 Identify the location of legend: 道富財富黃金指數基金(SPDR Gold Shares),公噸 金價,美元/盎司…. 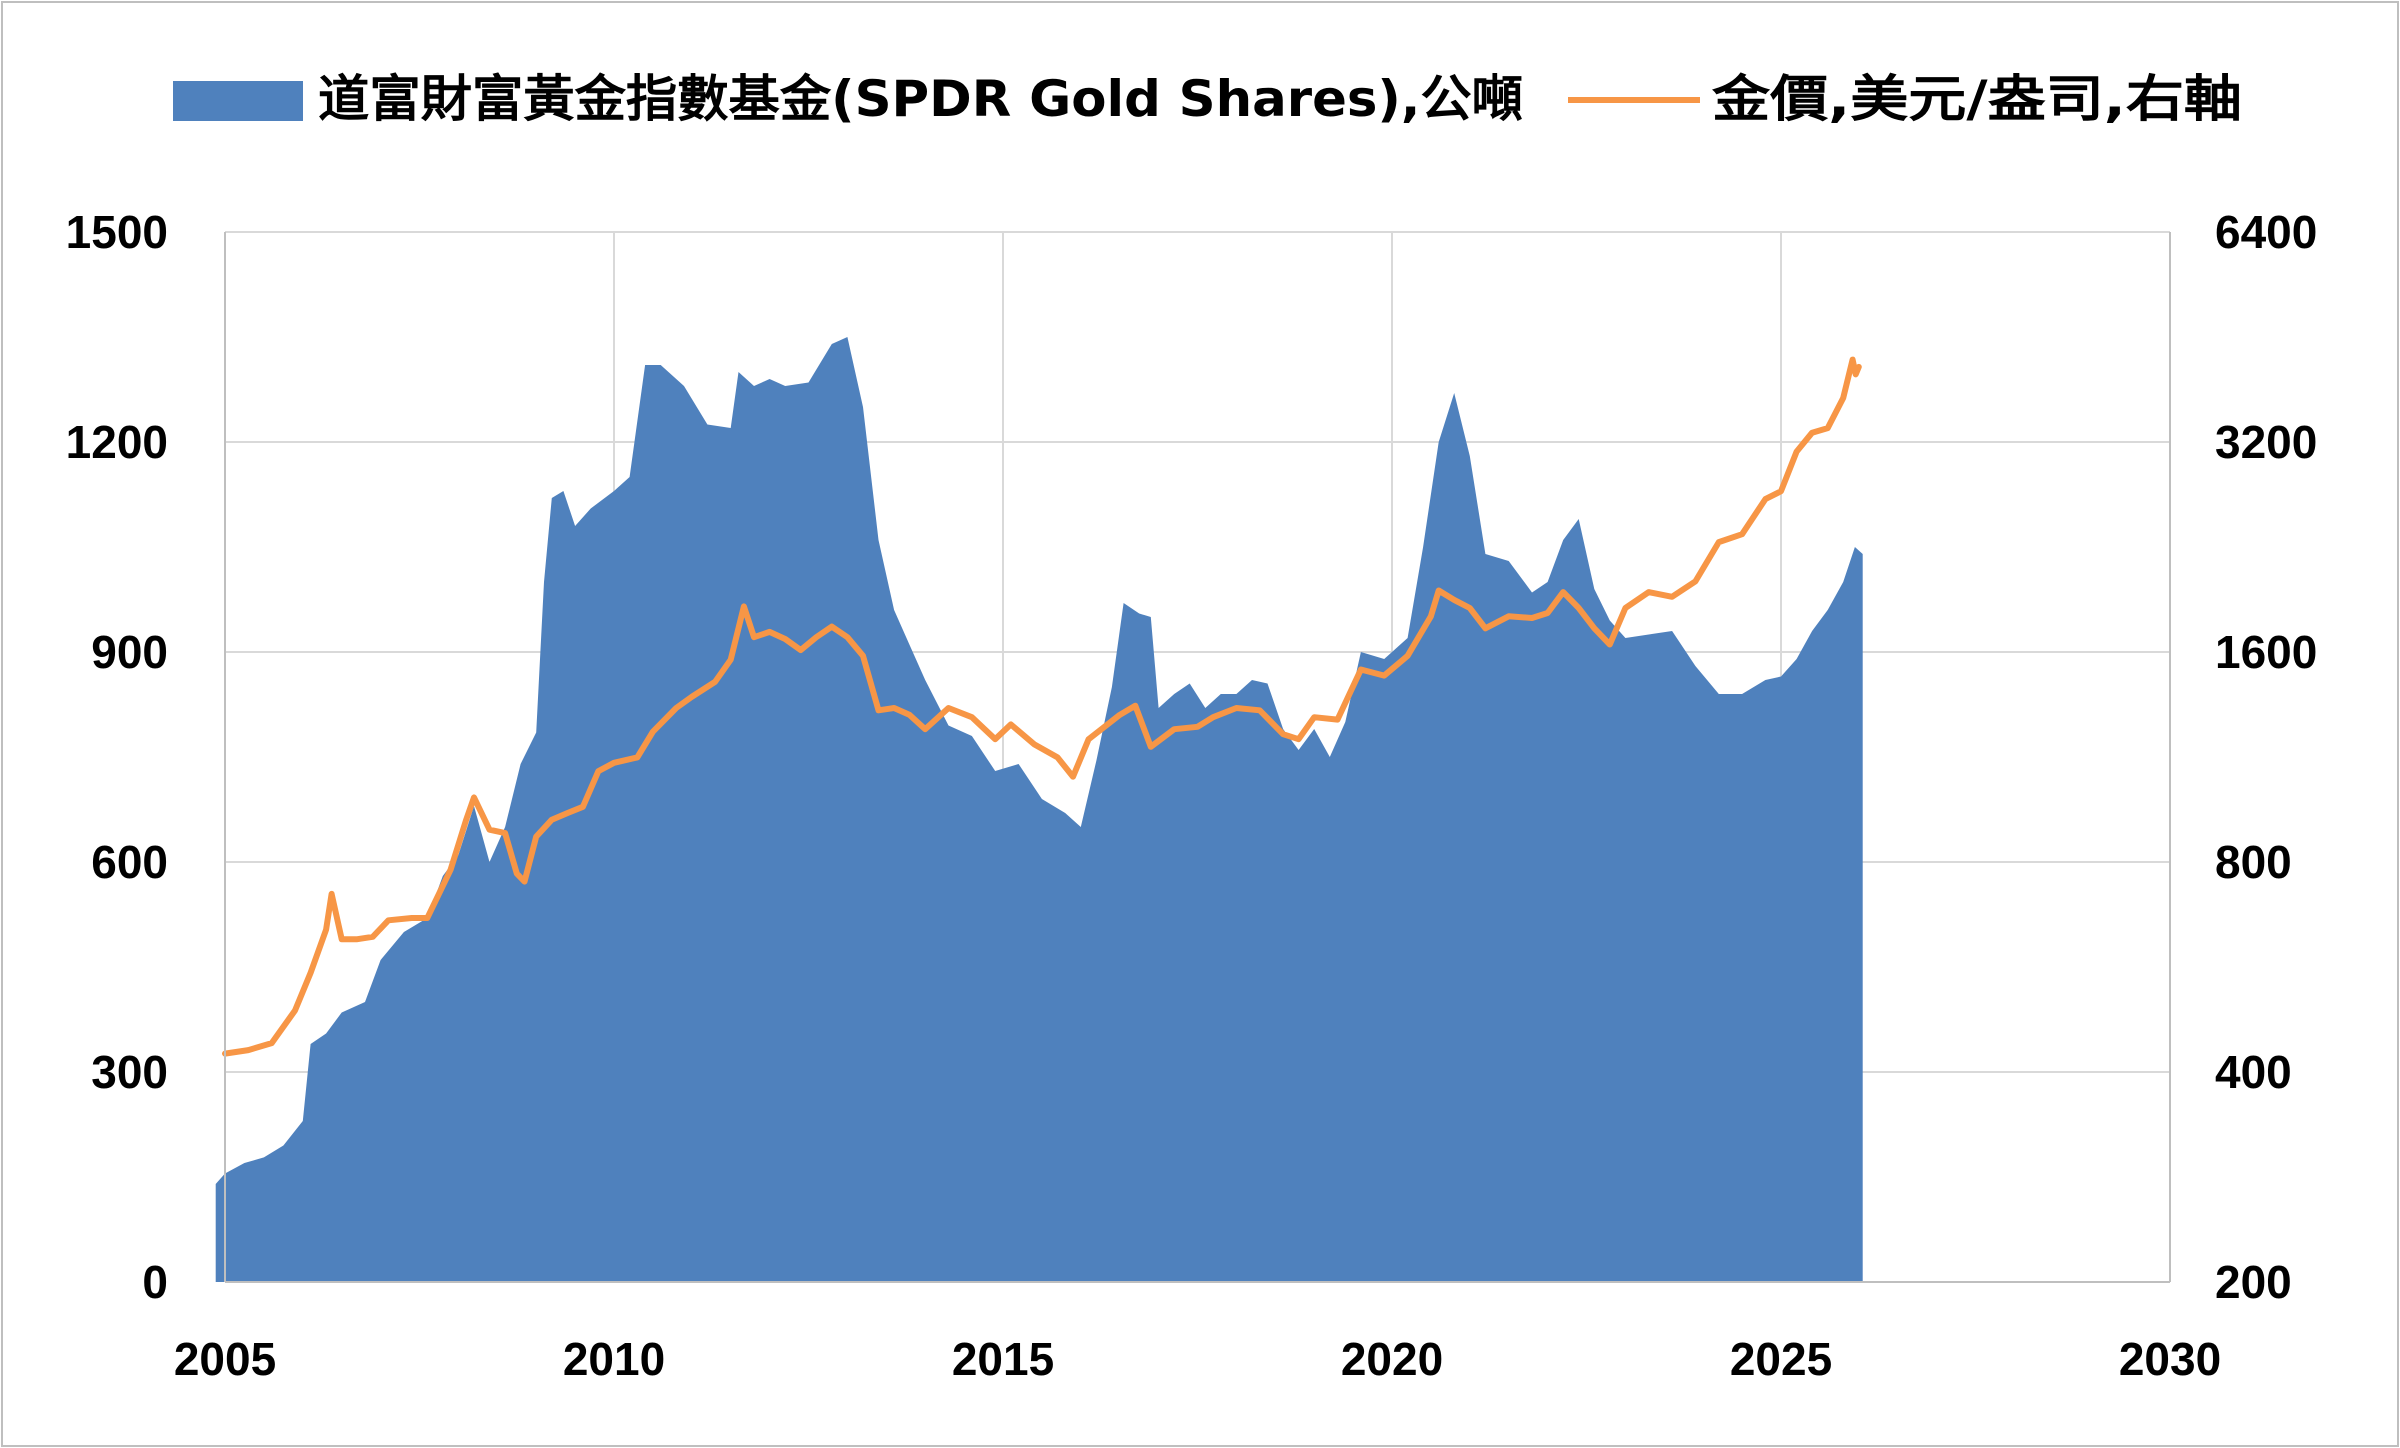
(1207, 99).